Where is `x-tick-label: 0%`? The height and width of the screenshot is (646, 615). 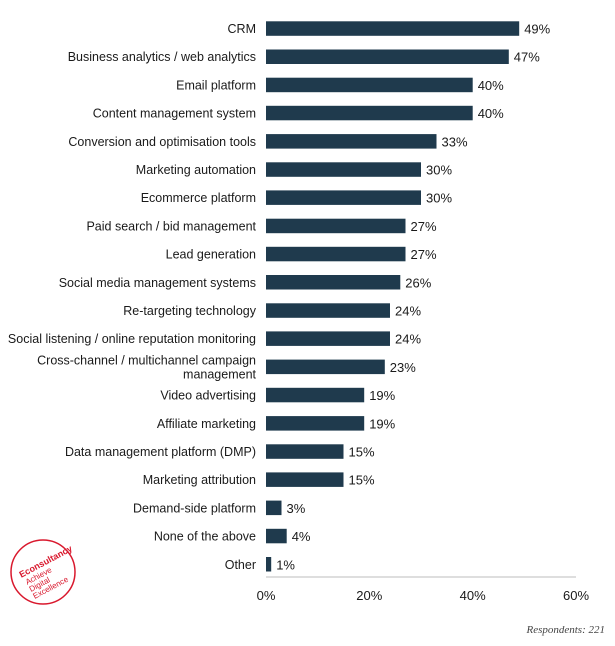
x-tick-label: 0% is located at coordinates (266, 595).